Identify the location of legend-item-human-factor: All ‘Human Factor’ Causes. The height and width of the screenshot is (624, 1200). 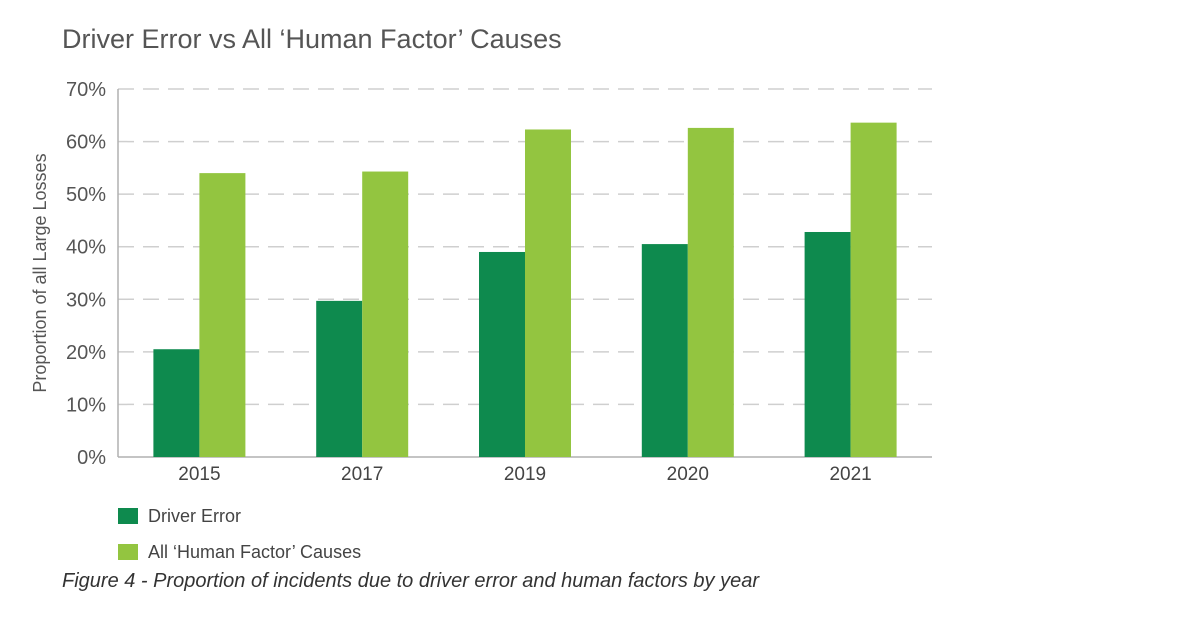
(239, 552).